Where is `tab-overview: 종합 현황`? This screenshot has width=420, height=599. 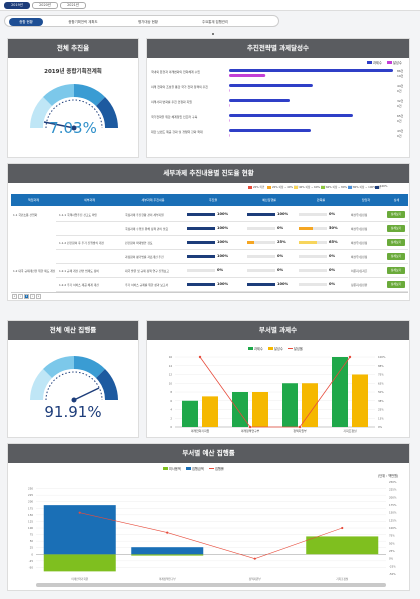
tab-overview: 종합 현황 is located at coordinates (26, 22).